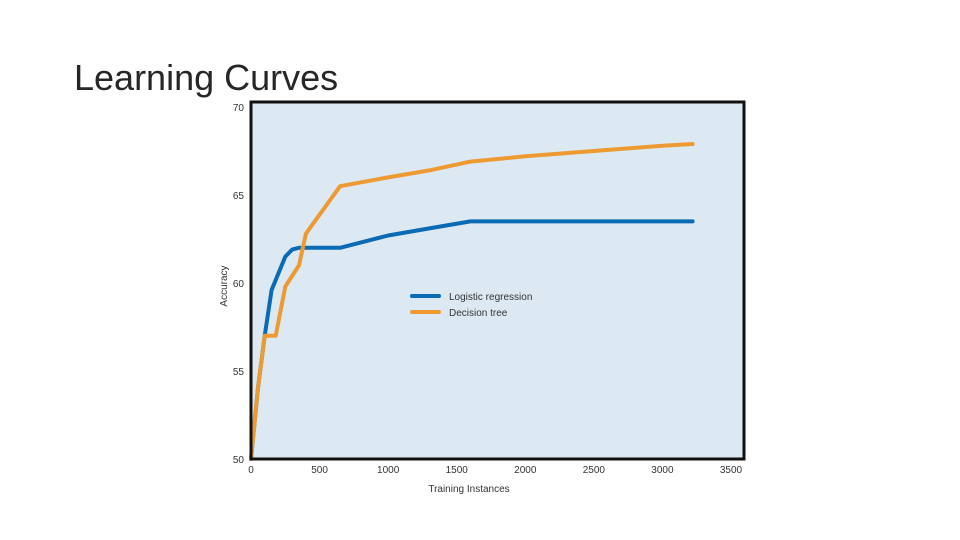 The image size is (960, 540). Describe the element at coordinates (594, 470) in the screenshot. I see `x-tick-label: 2500` at that location.